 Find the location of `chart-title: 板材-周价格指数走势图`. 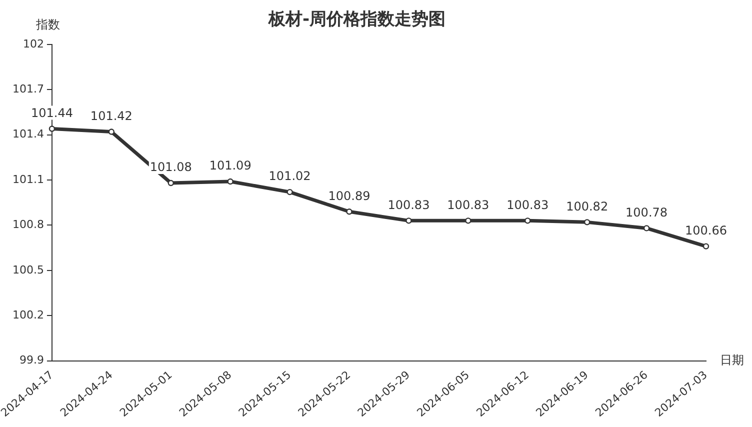

chart-title: 板材-周价格指数走势图 is located at coordinates (356, 20).